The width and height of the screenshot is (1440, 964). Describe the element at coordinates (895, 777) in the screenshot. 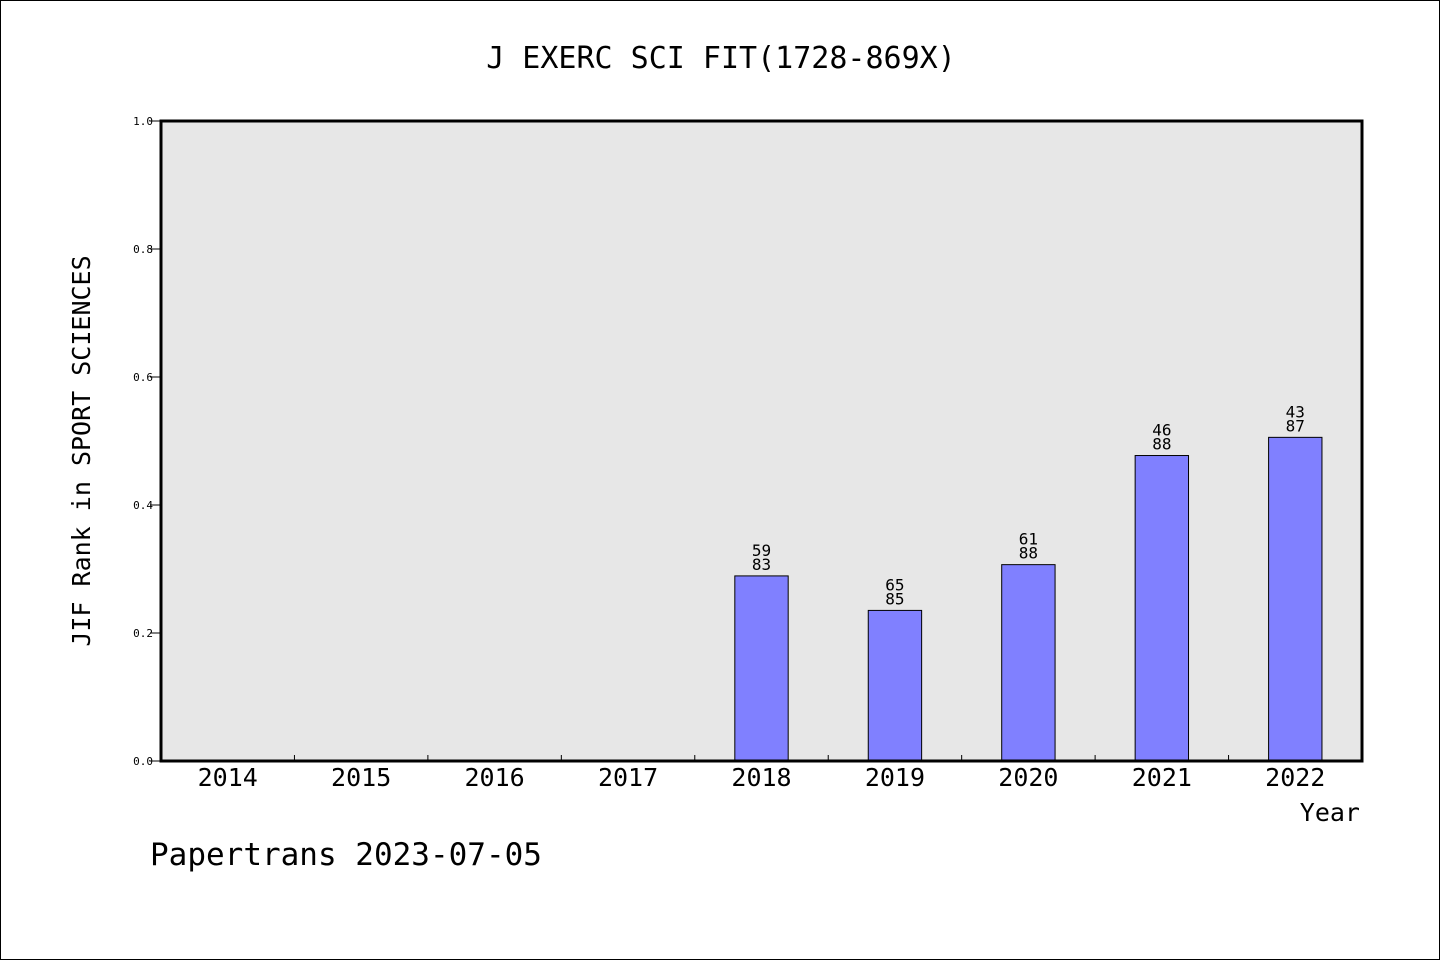

I see `x-tick-label: 2019` at that location.